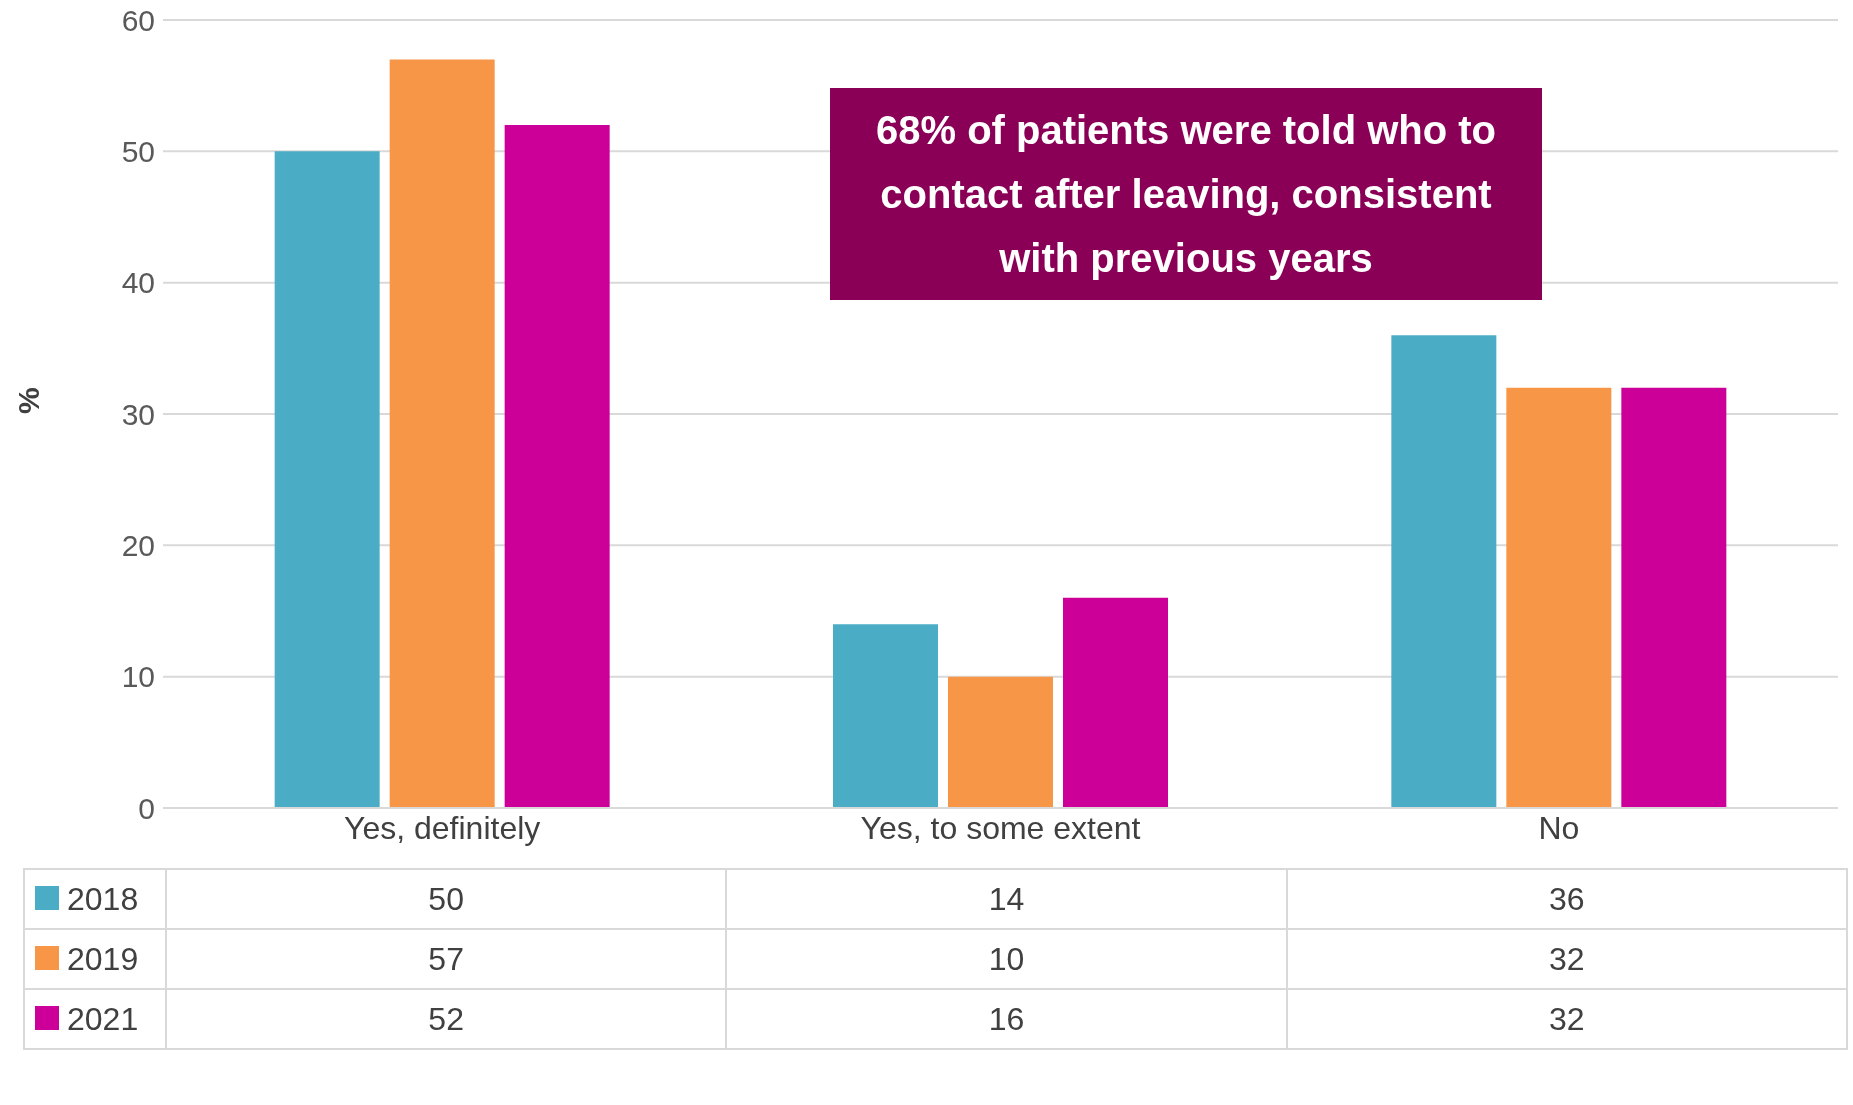  Describe the element at coordinates (1559, 827) in the screenshot. I see `x-tick-label: No` at that location.